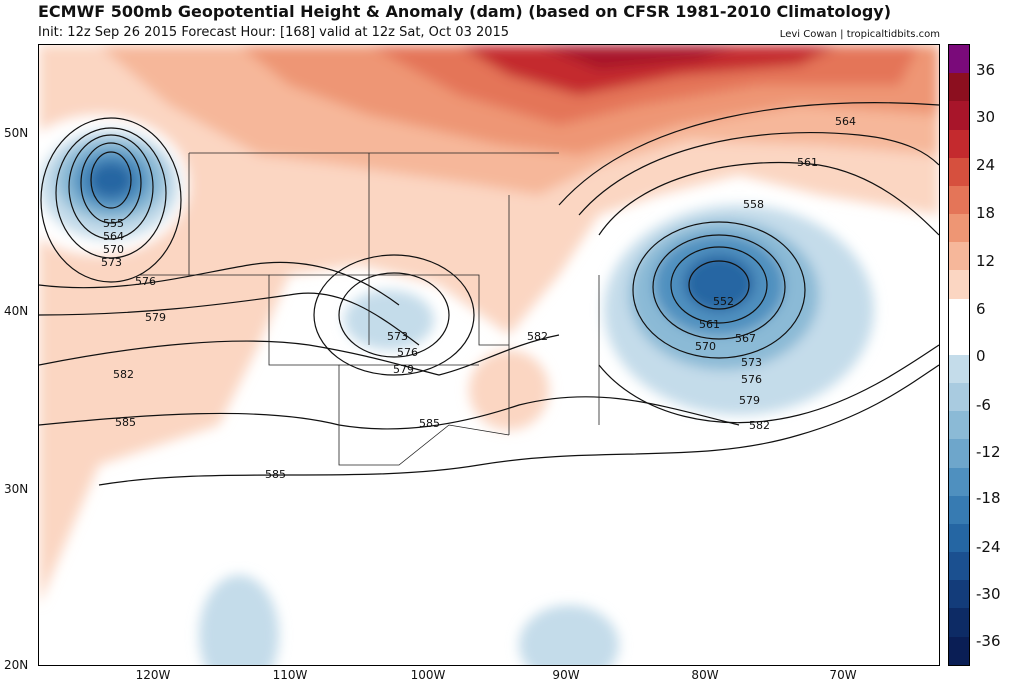  What do you see at coordinates (859, 34) in the screenshot?
I see `credit-label: Levi Cowan | tropicaltidbits.com` at bounding box center [859, 34].